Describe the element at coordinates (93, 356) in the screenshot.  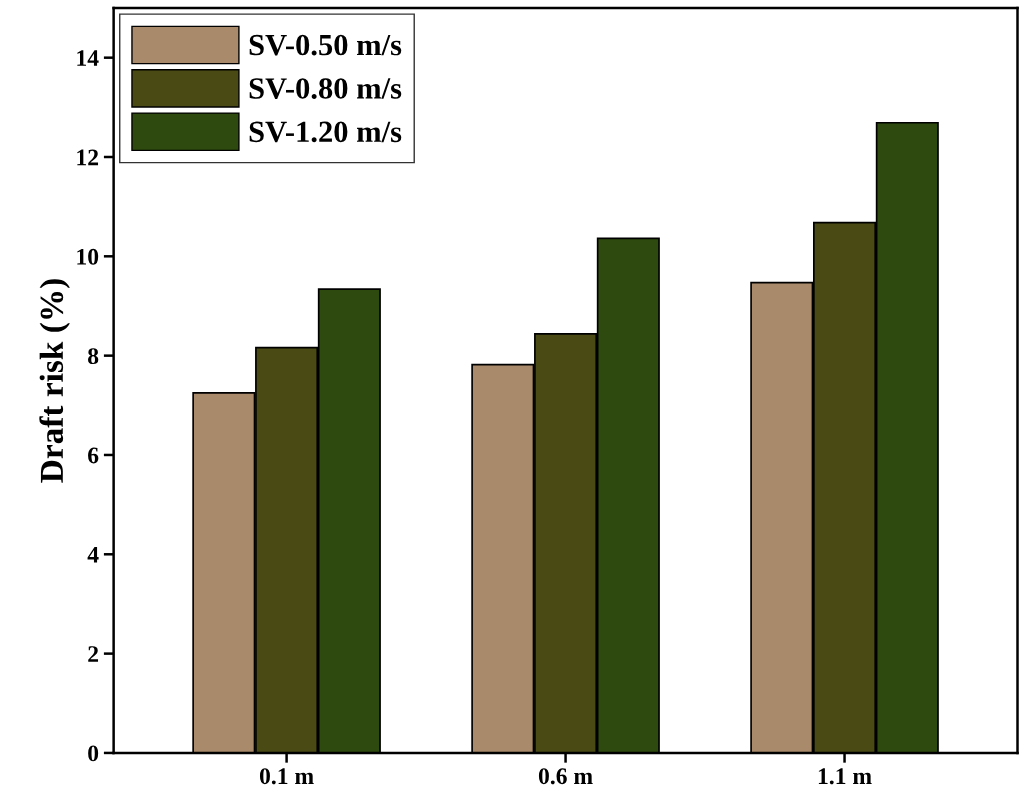
I see `y-tick-label: 8` at that location.